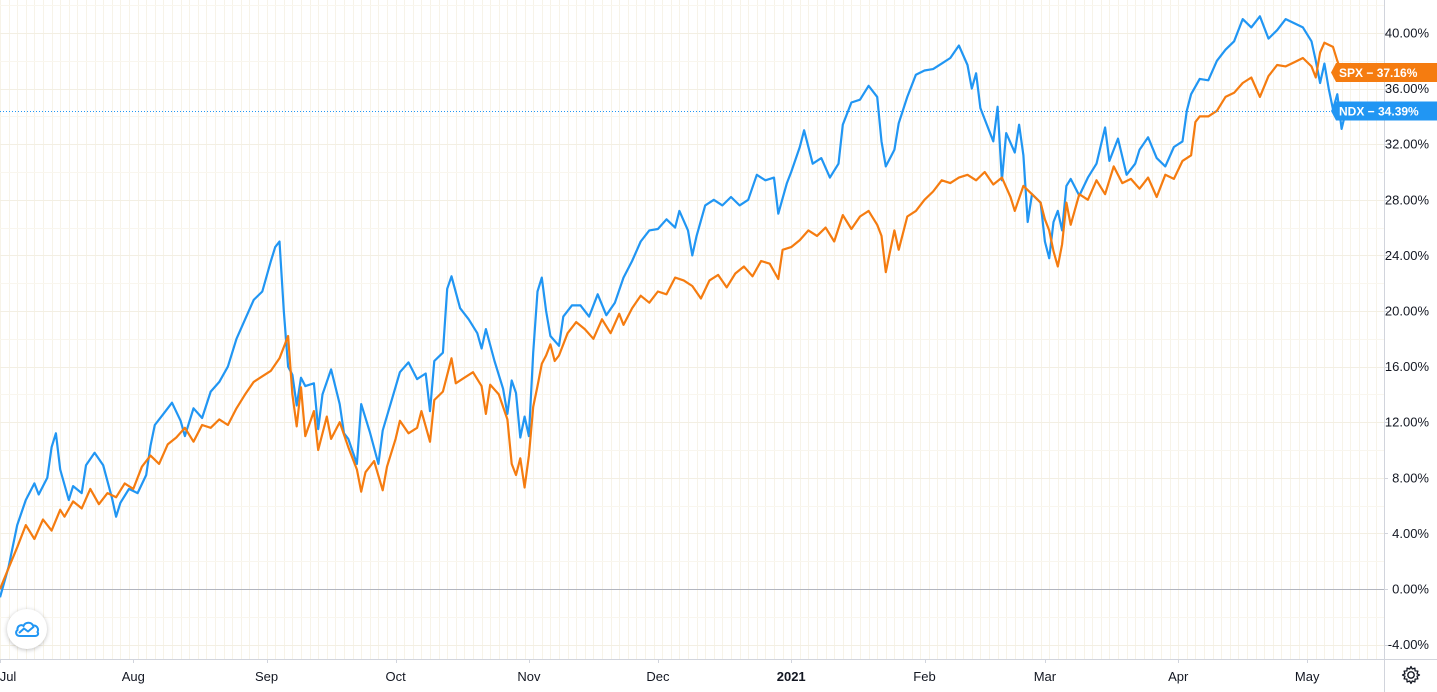 The width and height of the screenshot is (1437, 692). Describe the element at coordinates (529, 676) in the screenshot. I see `x-tick-label: Nov` at that location.